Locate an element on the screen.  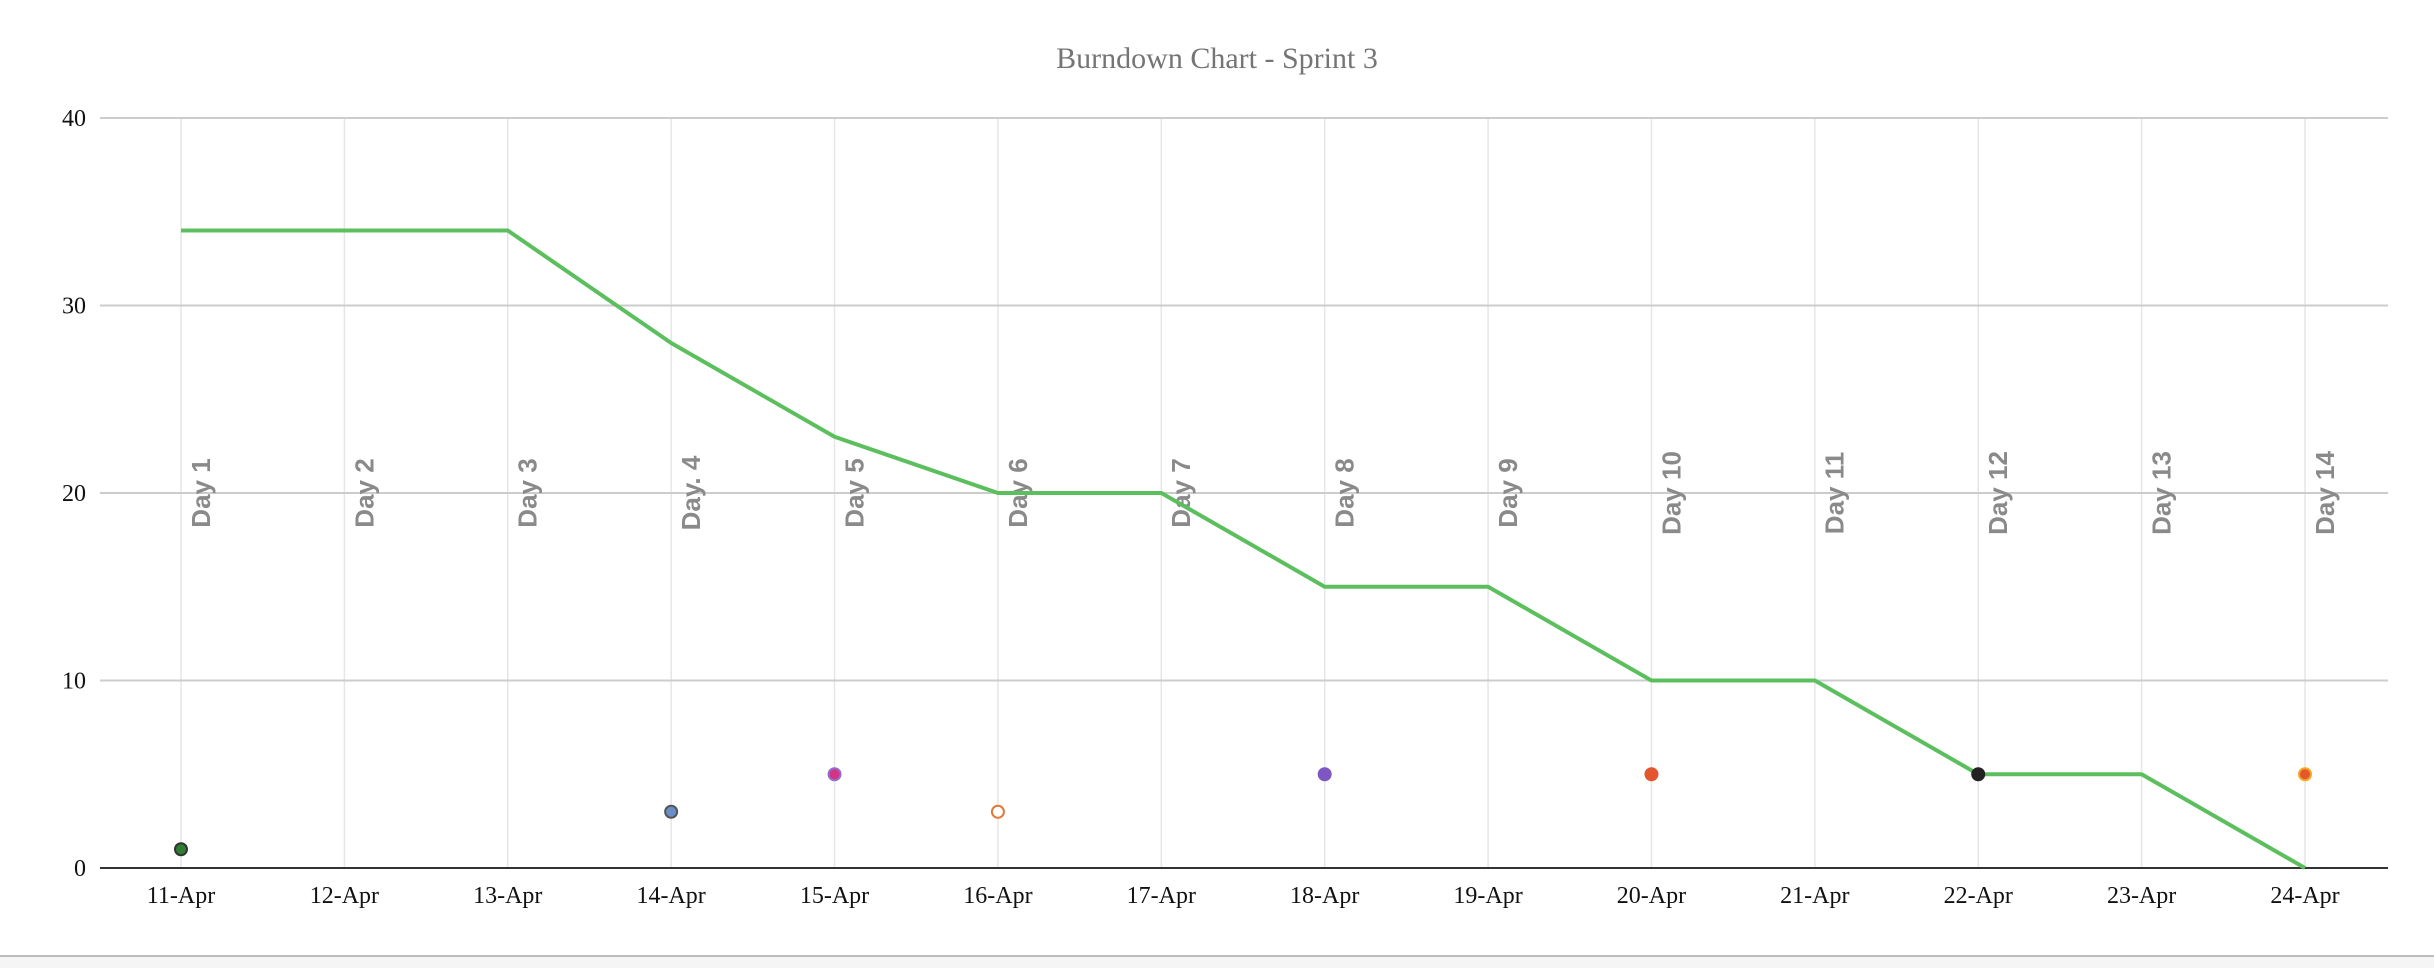
day-label: Day 12 is located at coordinates (1998, 493).